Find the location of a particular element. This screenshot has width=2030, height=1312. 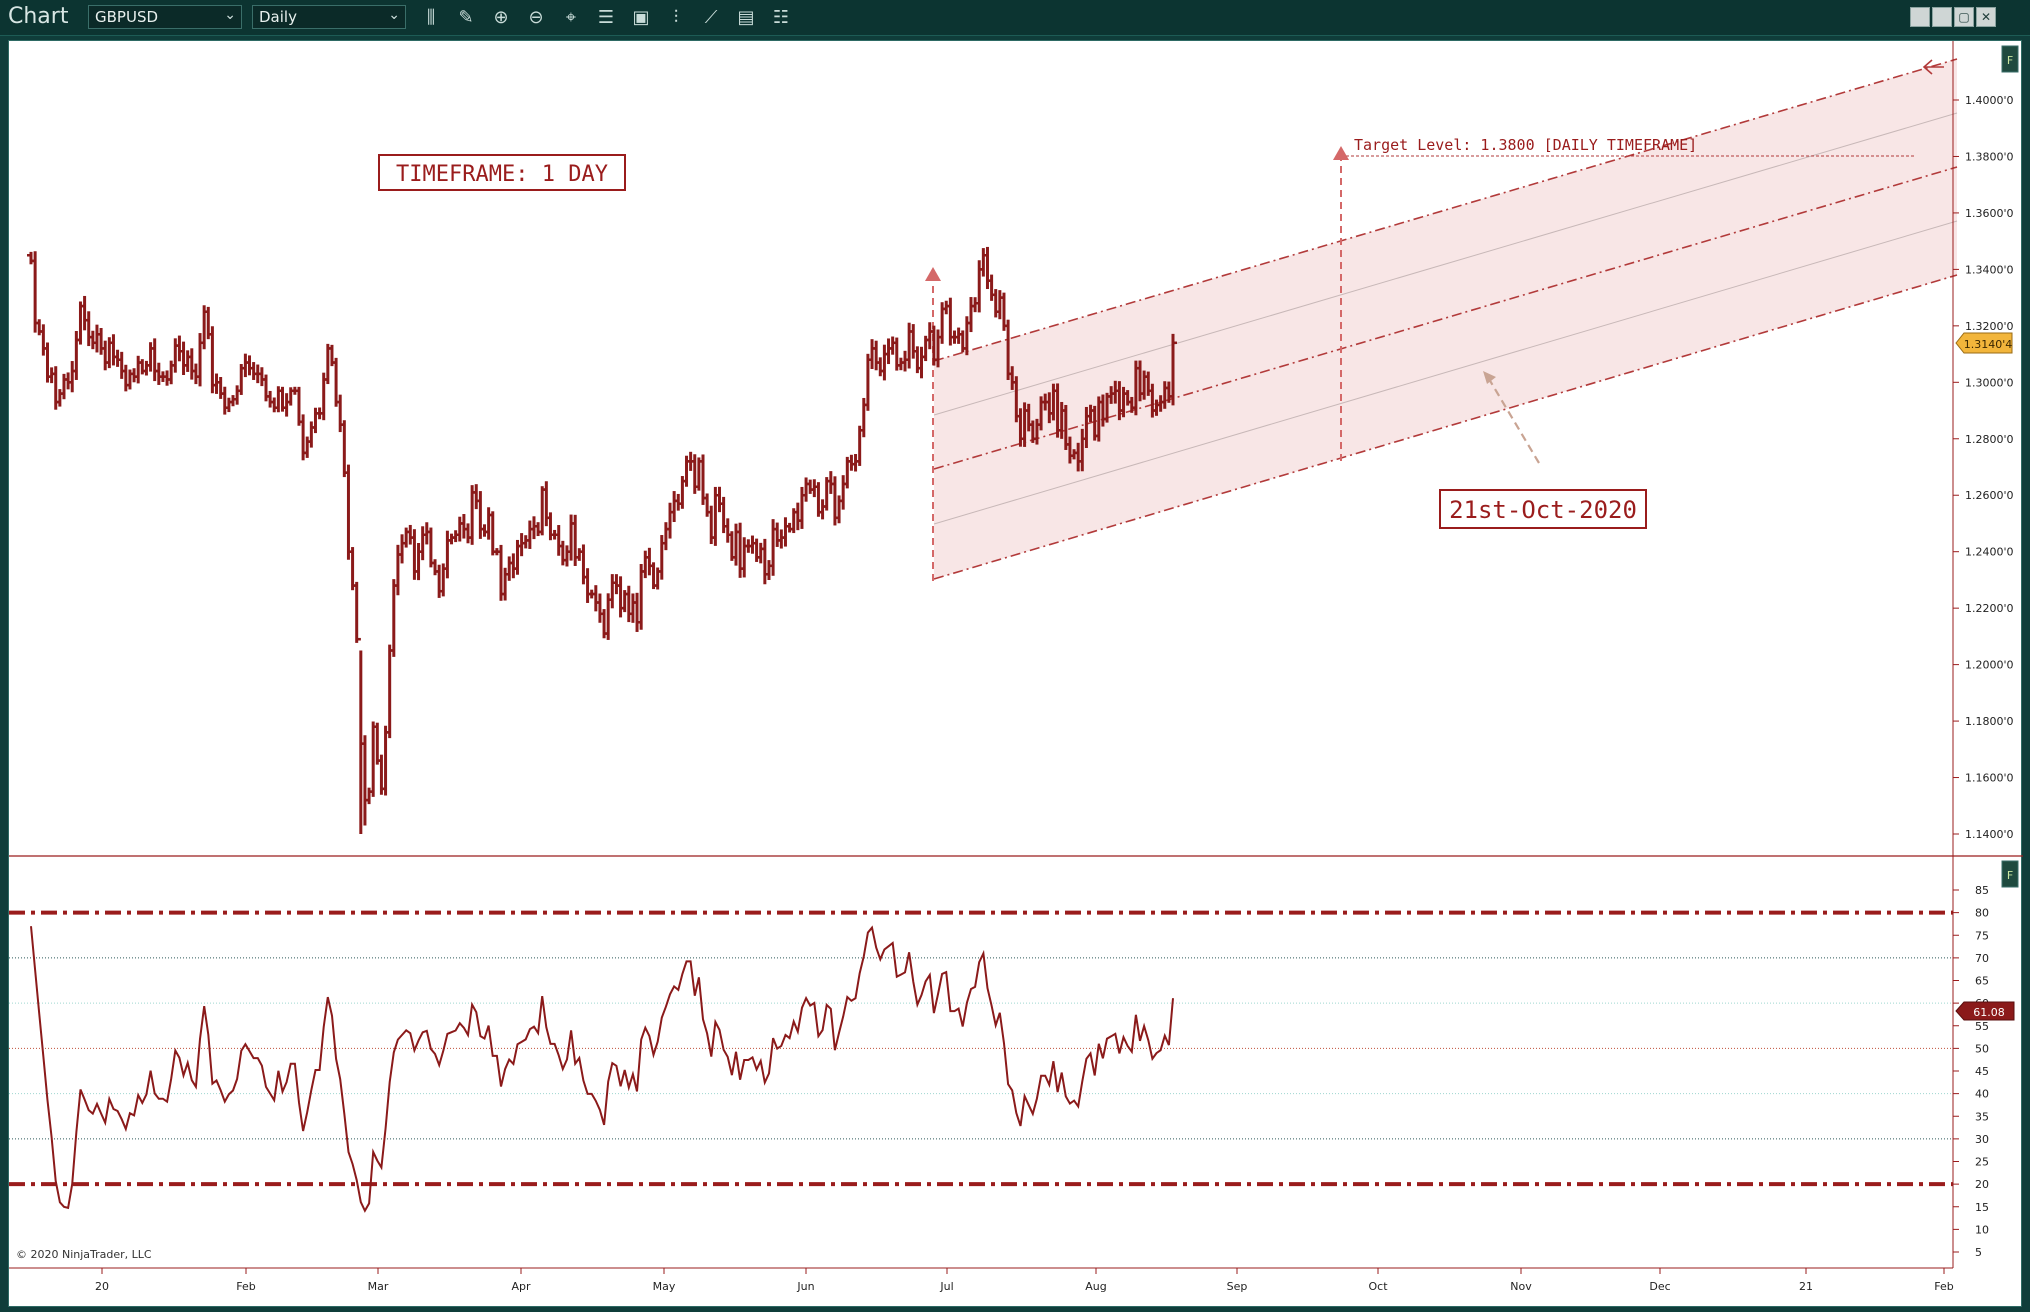

date-label: 21st-Oct-2020 is located at coordinates (1543, 510).